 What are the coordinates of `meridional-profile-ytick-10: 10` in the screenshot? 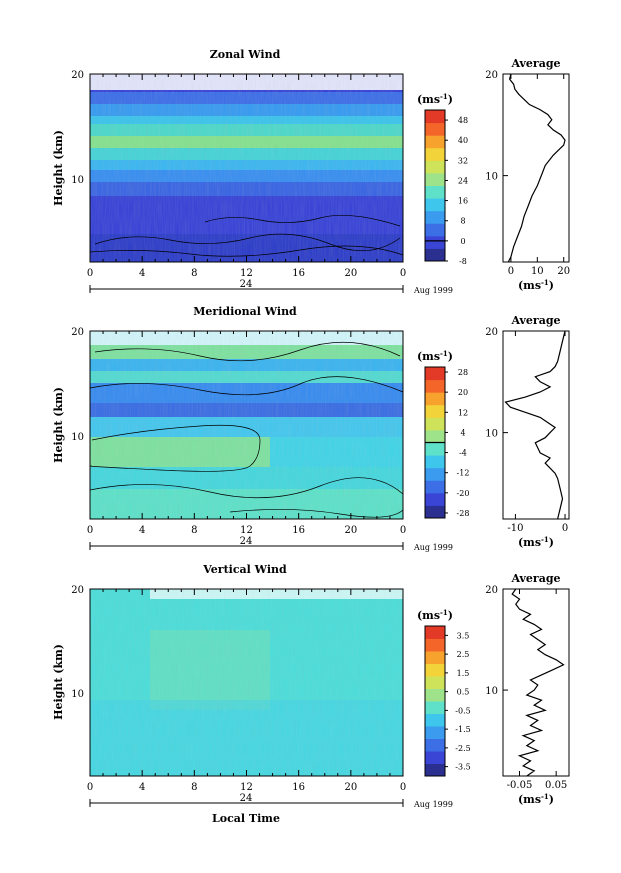 It's located at (491, 434).